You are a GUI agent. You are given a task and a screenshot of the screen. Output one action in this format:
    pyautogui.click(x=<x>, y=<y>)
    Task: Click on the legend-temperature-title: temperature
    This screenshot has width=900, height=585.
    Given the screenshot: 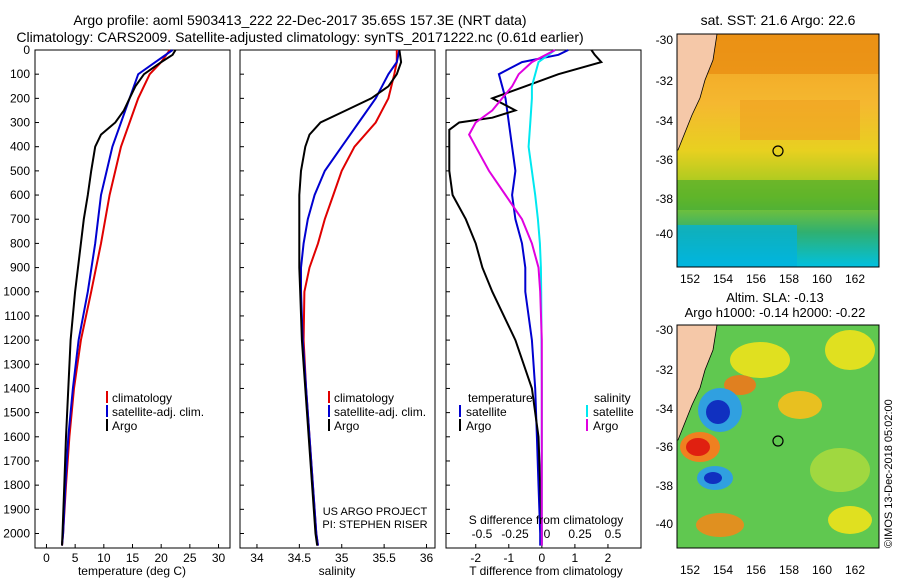 What is the action you would take?
    pyautogui.click(x=500, y=398)
    